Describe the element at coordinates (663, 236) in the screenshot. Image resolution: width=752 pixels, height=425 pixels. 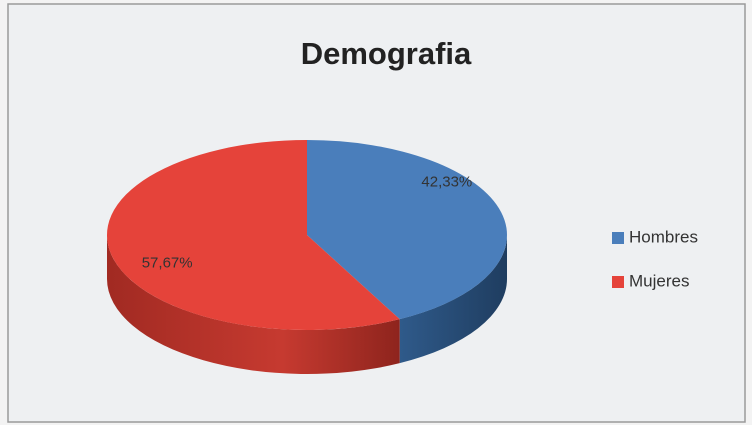
I see `legend-label: Hombres` at that location.